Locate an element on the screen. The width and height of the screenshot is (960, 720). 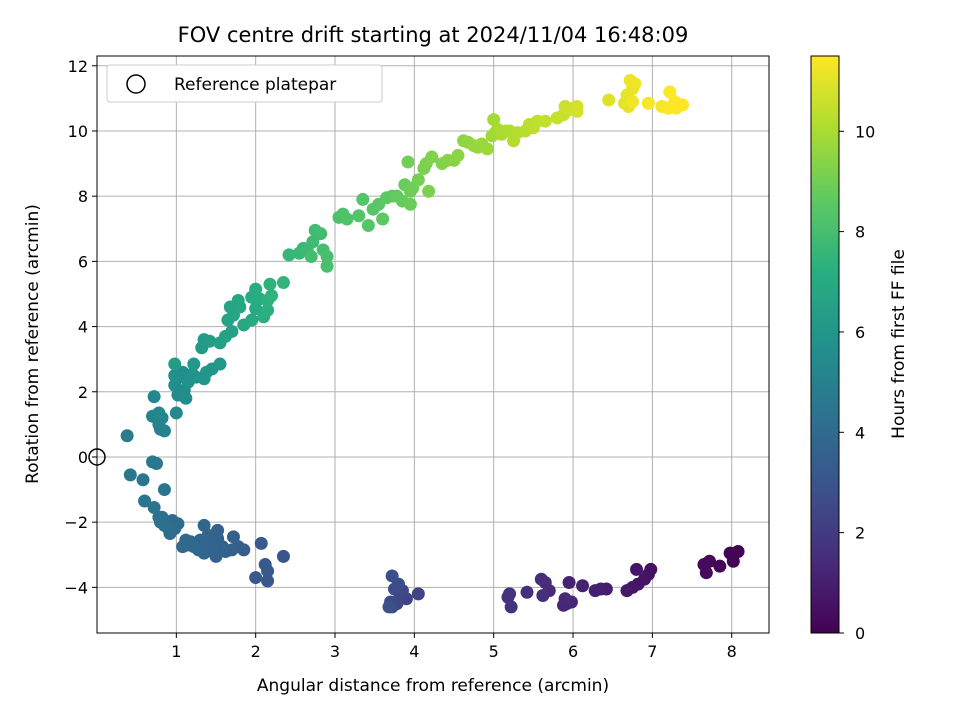
legend-box is located at coordinates (244, 83).